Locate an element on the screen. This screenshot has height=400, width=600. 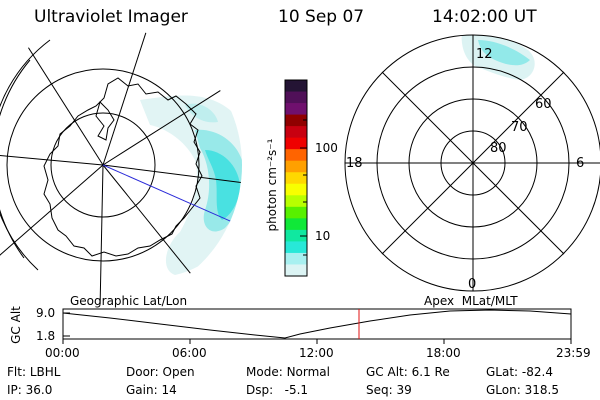
altitude-ytick-9: 9.0 is located at coordinates (46, 313).